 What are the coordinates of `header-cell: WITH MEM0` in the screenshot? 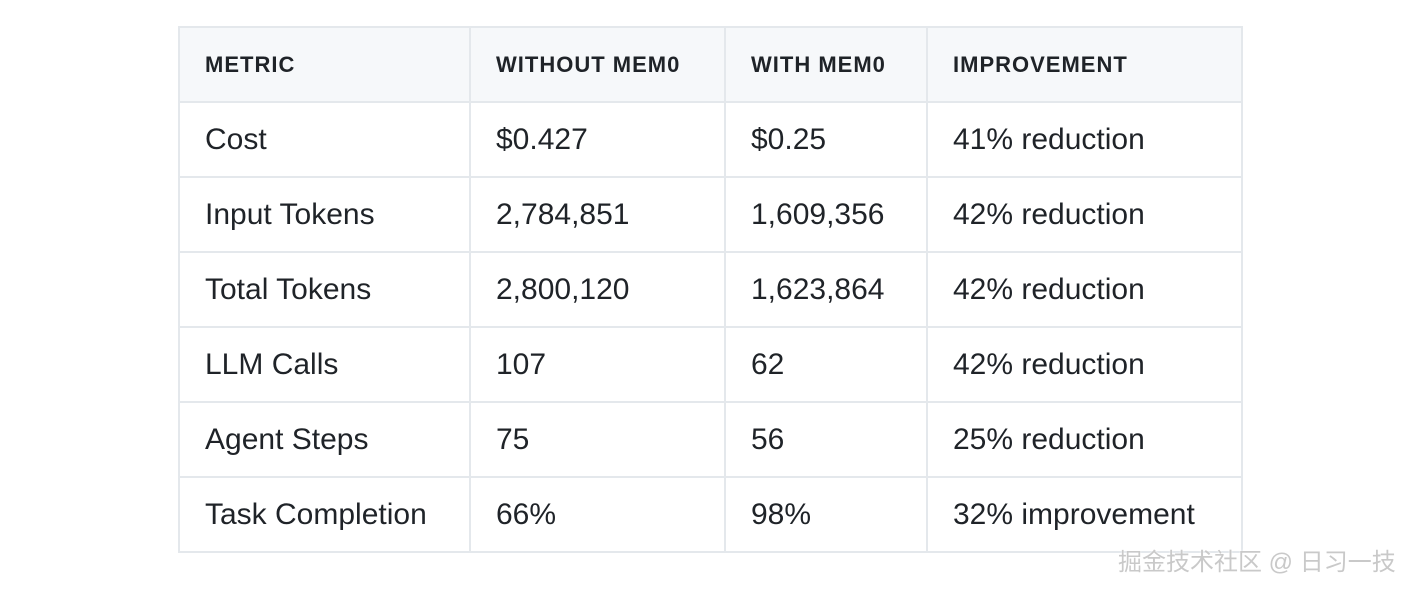 It's located at (826, 64).